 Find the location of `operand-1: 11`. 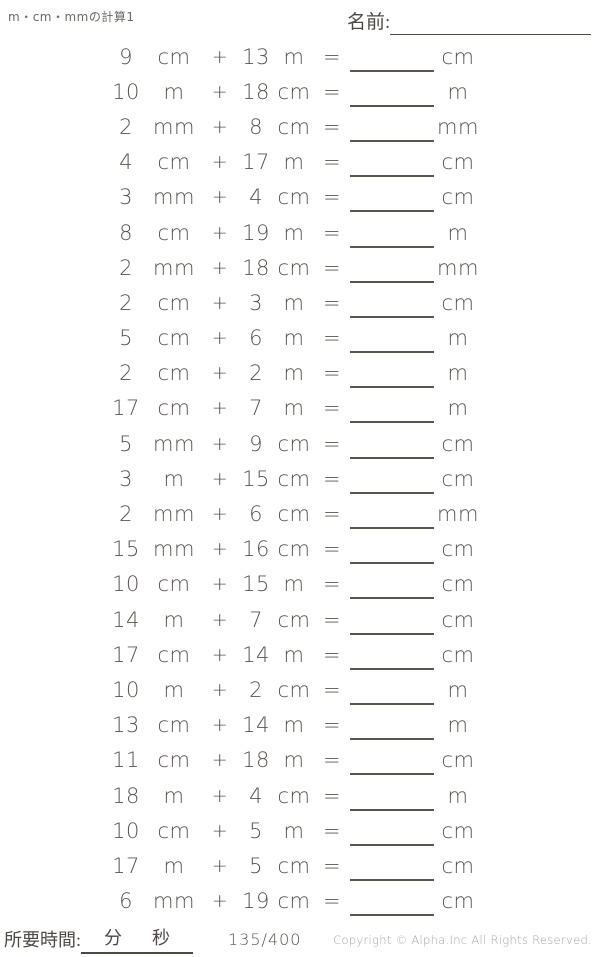

operand-1: 11 is located at coordinates (126, 760).